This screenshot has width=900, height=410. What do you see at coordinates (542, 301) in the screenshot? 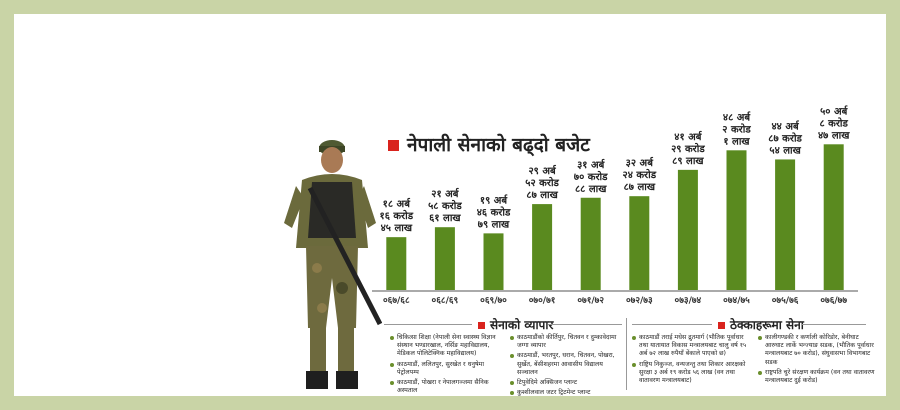
I see `x-tick-label-3: ०७०/७१` at bounding box center [542, 301].